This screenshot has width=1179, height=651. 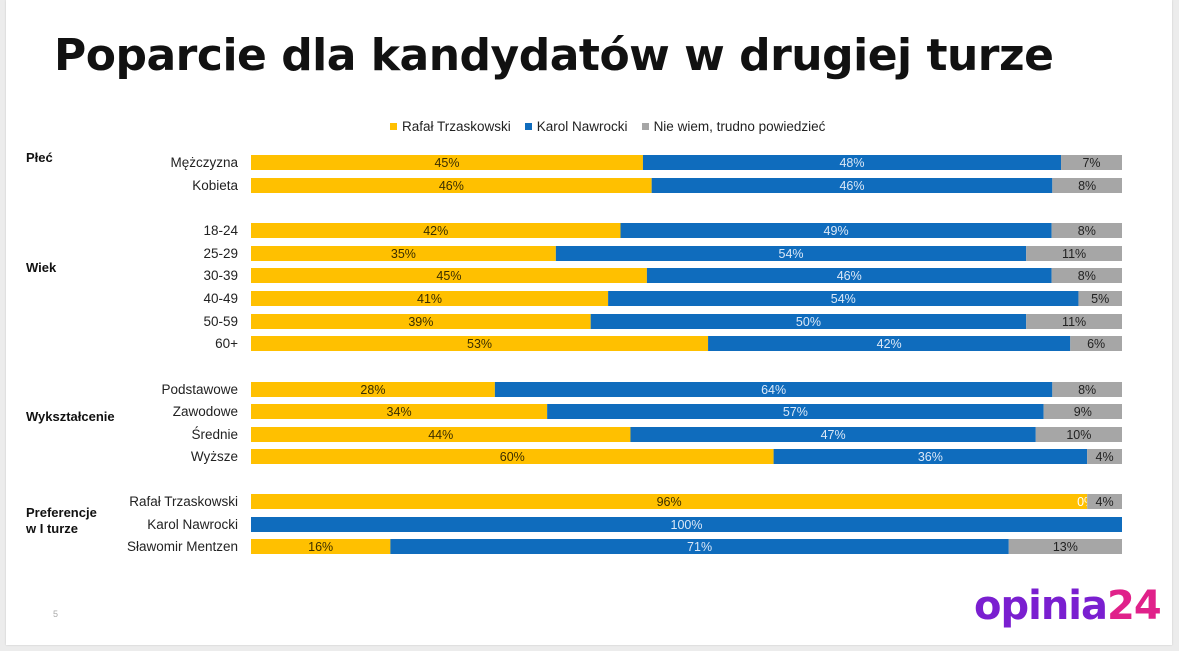 What do you see at coordinates (56, 614) in the screenshot?
I see `page-number: 5` at bounding box center [56, 614].